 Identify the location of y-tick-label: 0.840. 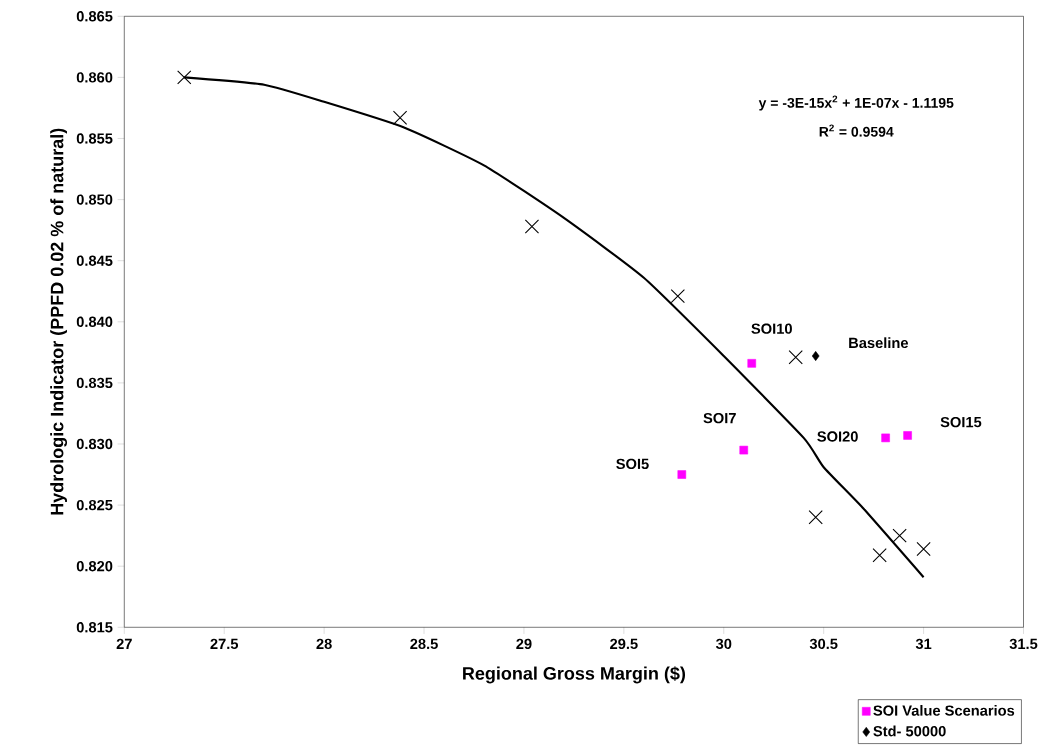
(94, 321).